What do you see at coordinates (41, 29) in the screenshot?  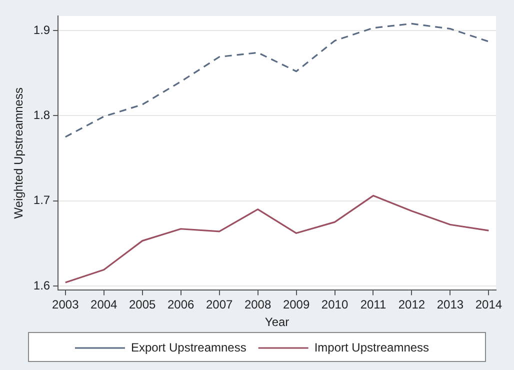 I see `y-tick-label: 1.9` at bounding box center [41, 29].